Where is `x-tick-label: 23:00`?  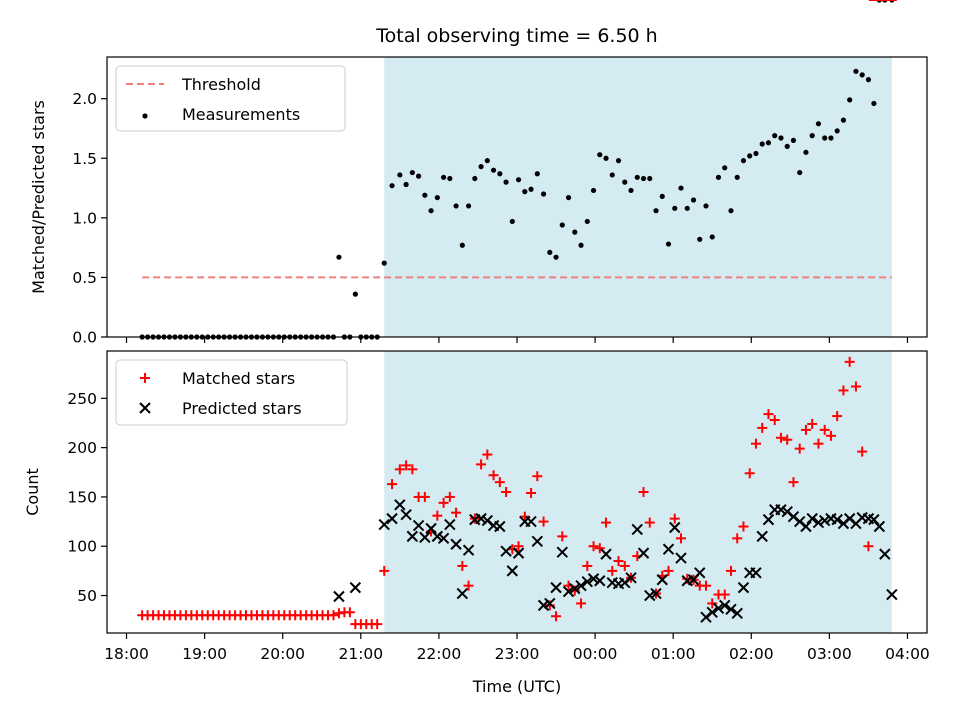
x-tick-label: 23:00 is located at coordinates (517, 654).